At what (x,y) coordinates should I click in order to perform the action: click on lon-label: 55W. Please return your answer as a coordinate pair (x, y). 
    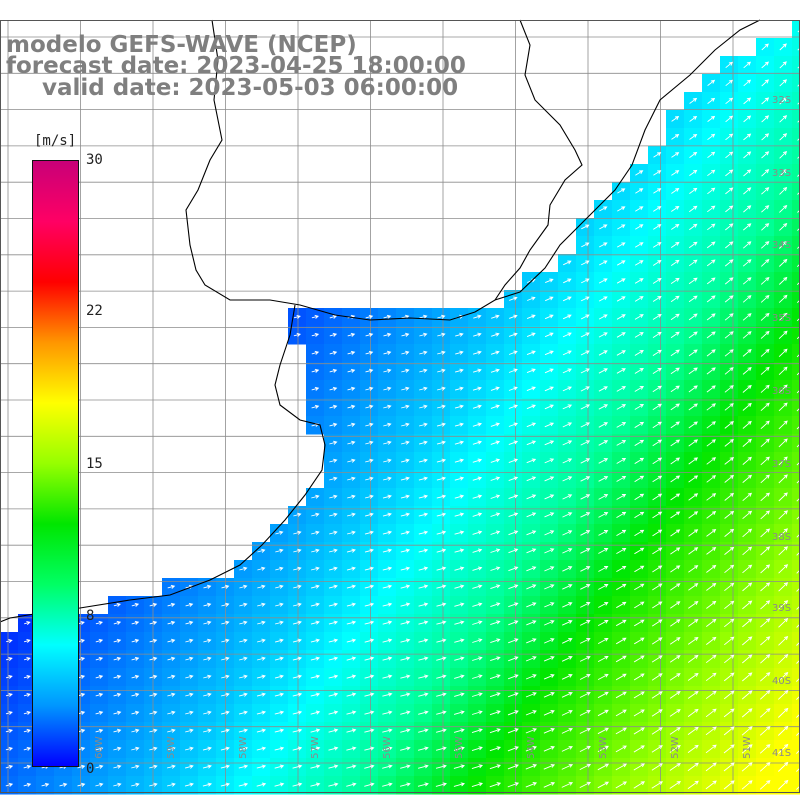
    Looking at the image, I should click on (459, 747).